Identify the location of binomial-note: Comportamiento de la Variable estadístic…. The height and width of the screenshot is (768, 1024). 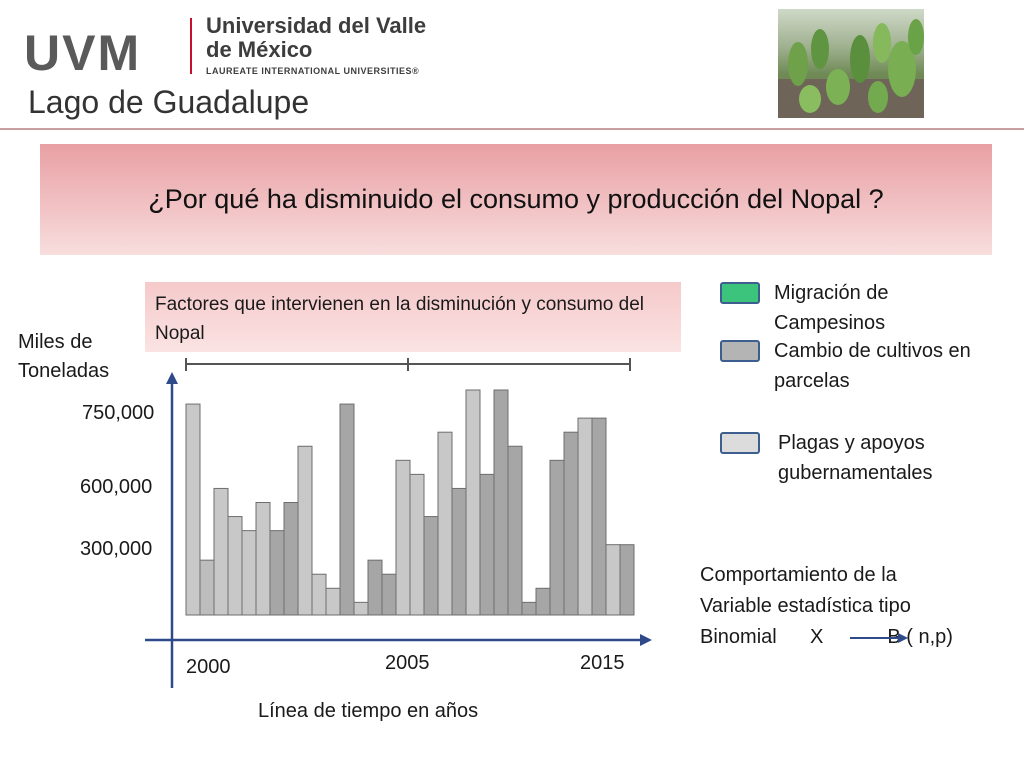
(850, 606).